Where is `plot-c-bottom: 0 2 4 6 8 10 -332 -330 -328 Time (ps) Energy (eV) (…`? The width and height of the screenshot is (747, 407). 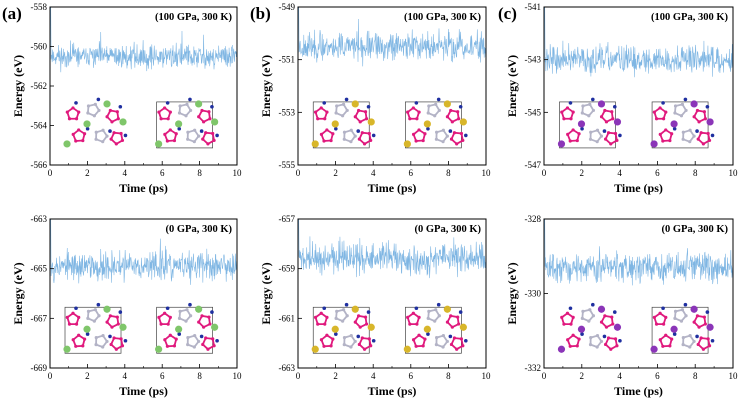
plot-c-bottom: 0 2 4 6 8 10 -332 -330 -328 Time (ps) Energy (eV) (… is located at coordinates (621, 306).